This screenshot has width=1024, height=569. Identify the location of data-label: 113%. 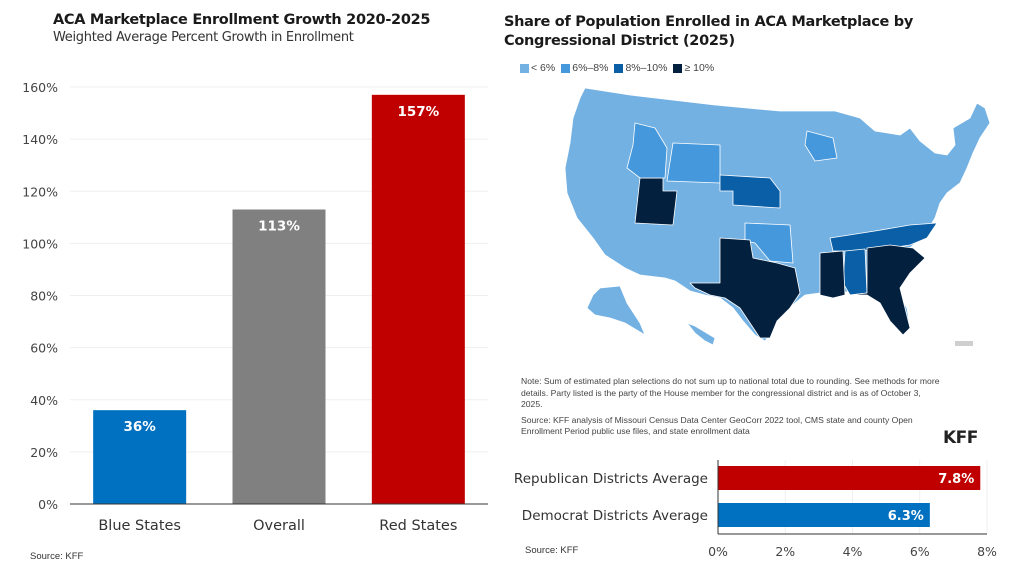
(279, 226).